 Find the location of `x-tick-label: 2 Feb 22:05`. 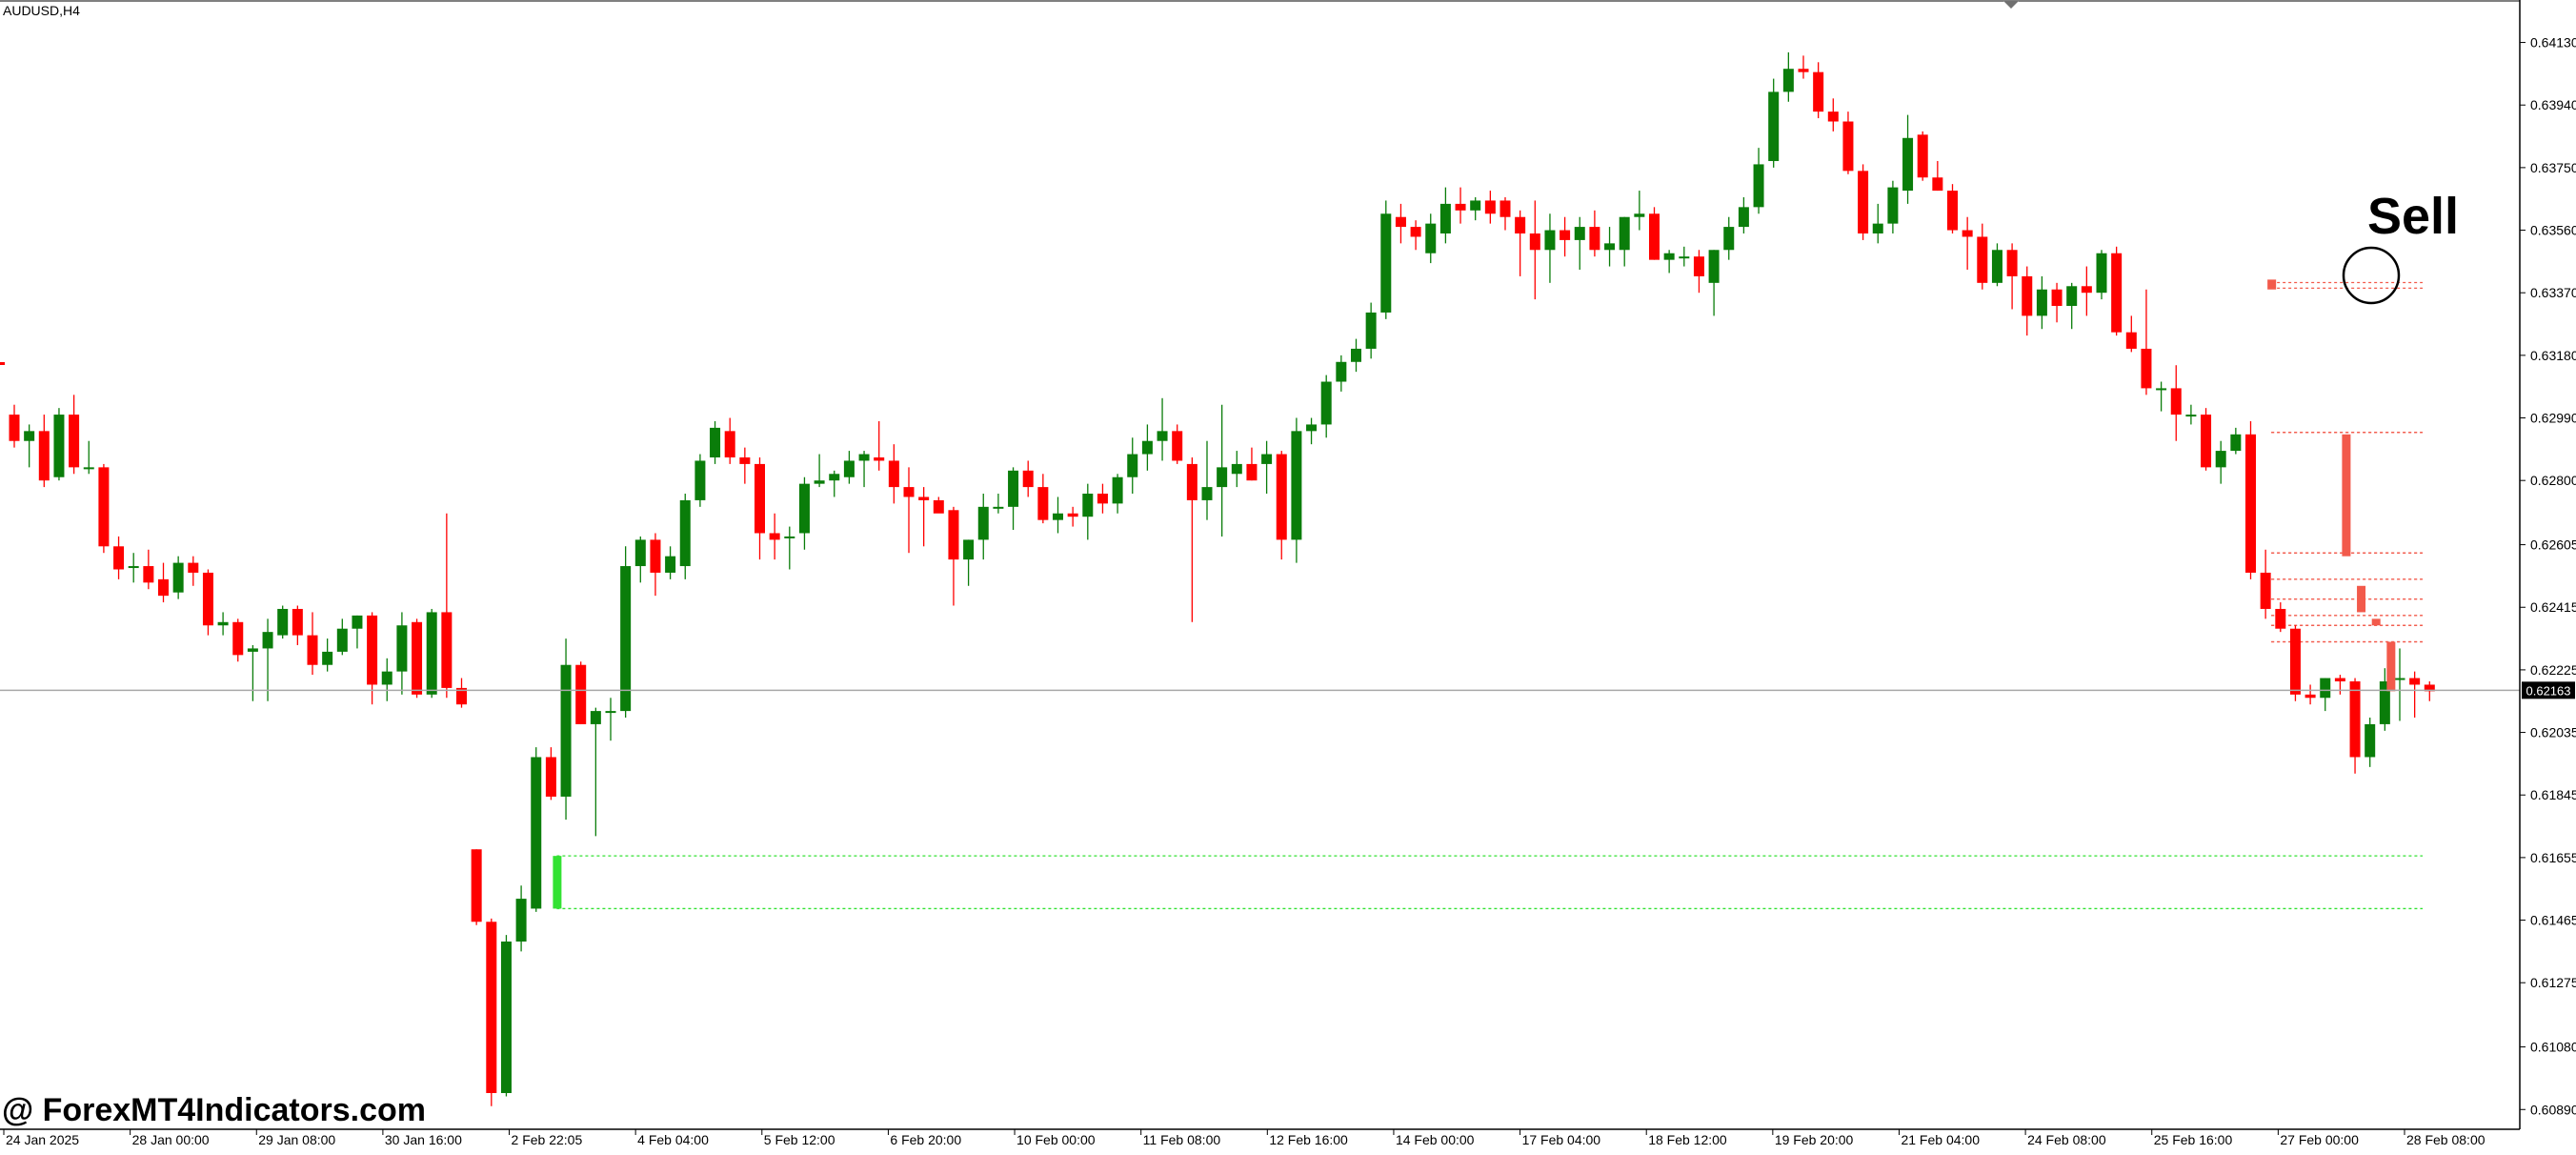

x-tick-label: 2 Feb 22:05 is located at coordinates (547, 1139).